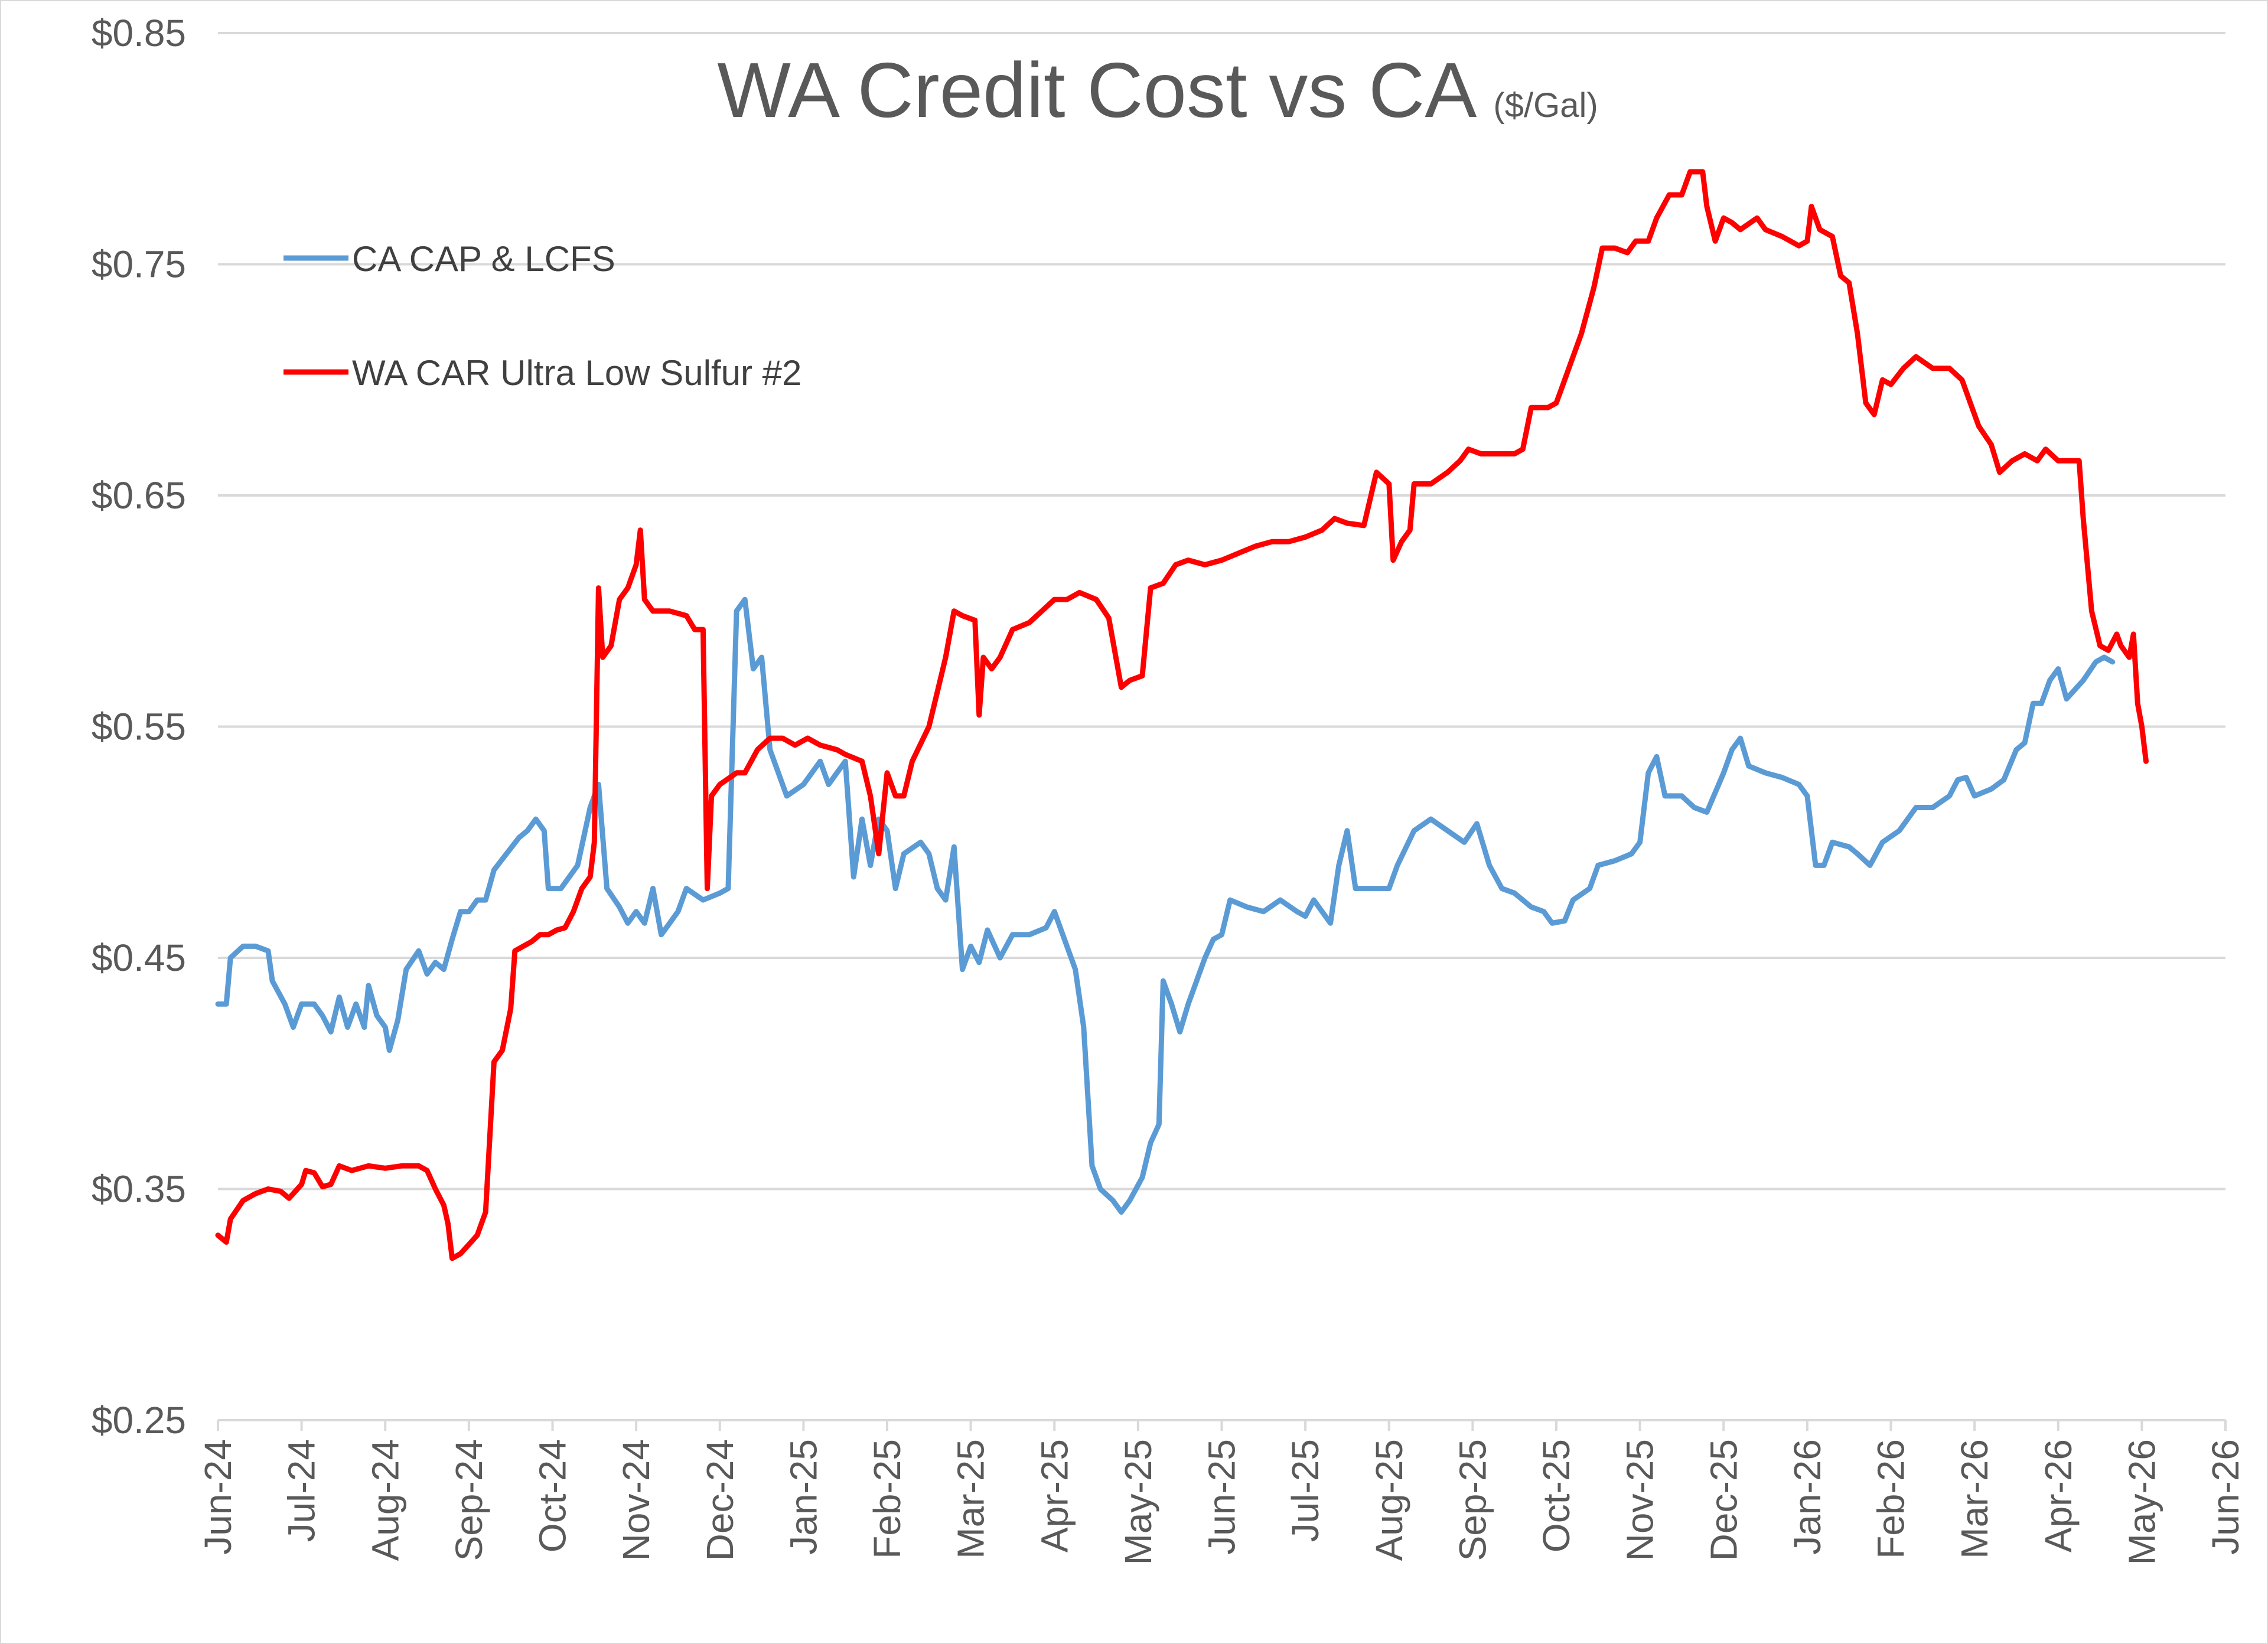 The height and width of the screenshot is (1644, 2268). I want to click on x-tick-label: Jan-26, so click(1807, 1497).